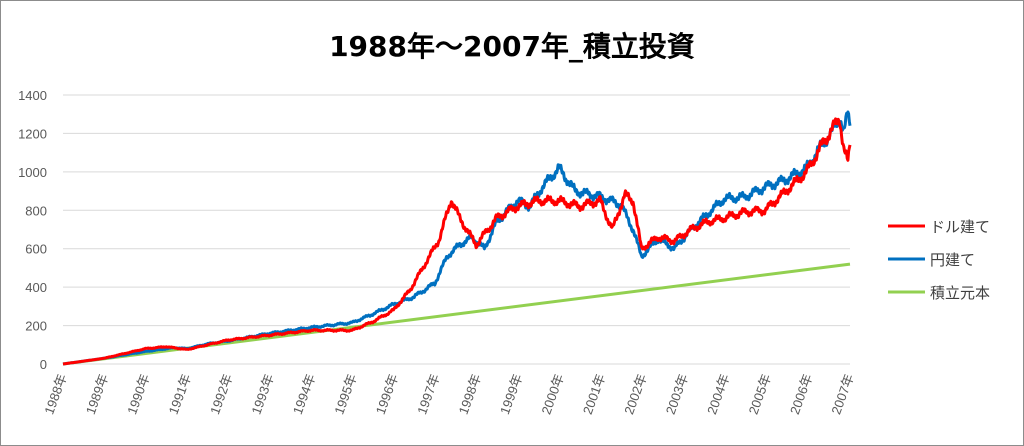 This screenshot has width=1024, height=446. Describe the element at coordinates (32, 230) in the screenshot. I see `y-axis-ticks: 0 200 400 600 800 1000 1200 1400` at that location.